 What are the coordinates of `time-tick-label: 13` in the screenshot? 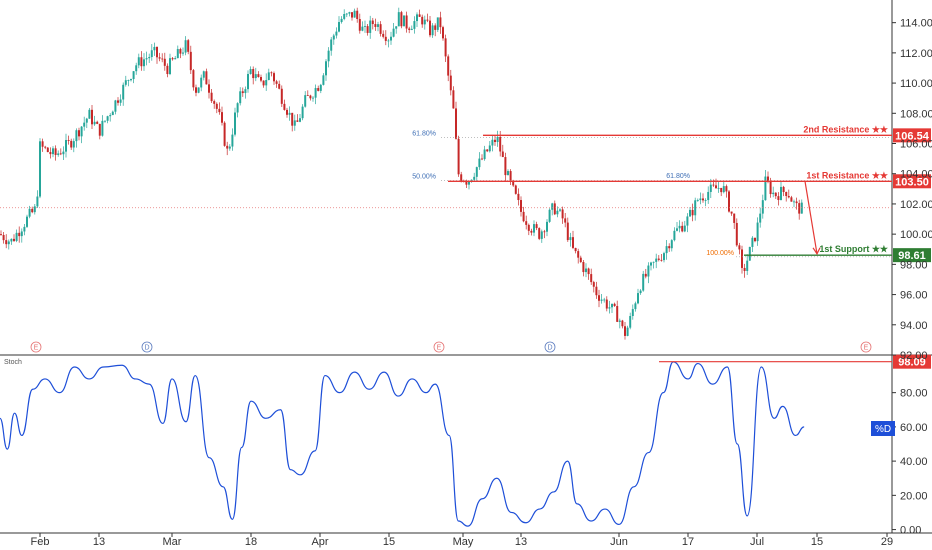 It's located at (521, 542).